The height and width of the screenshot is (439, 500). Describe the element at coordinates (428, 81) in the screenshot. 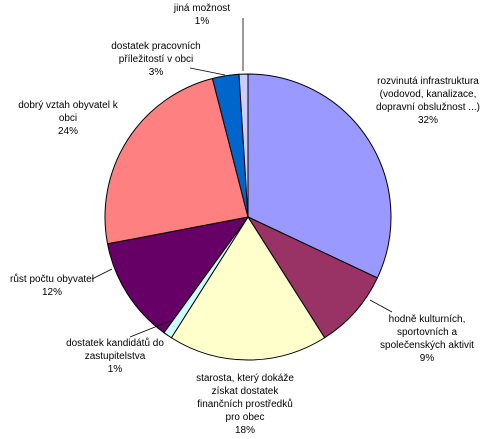

I see `slice-label-line: rozvinutá infrastruktura` at that location.